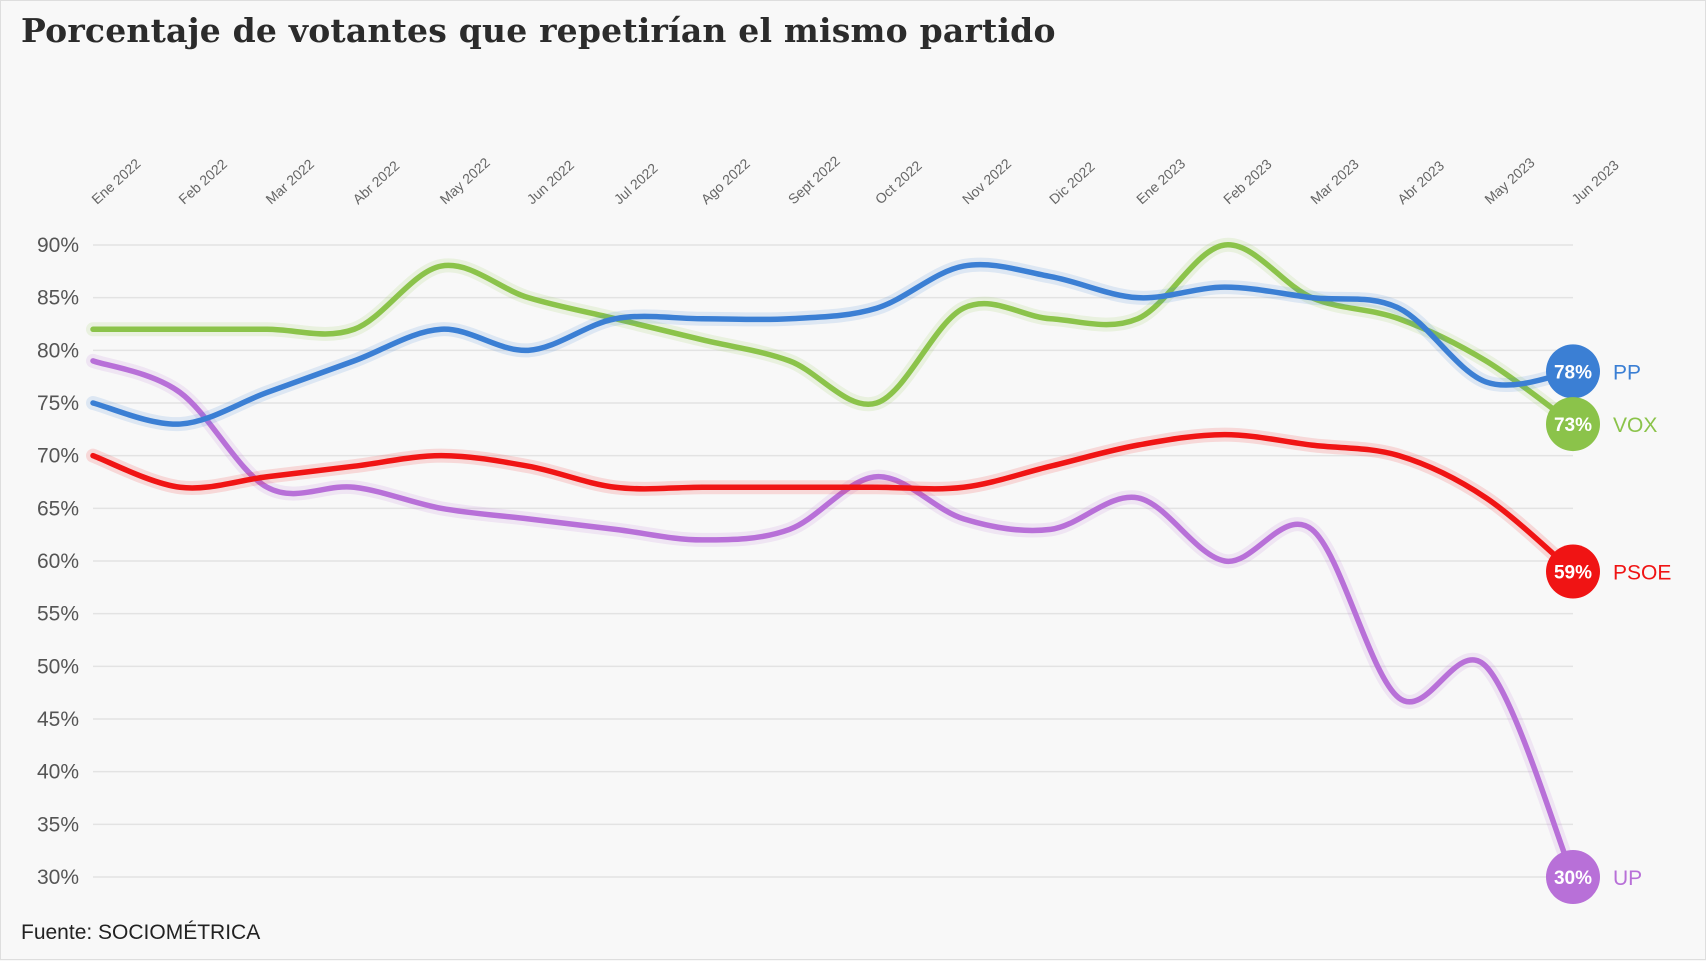 The image size is (1706, 961). What do you see at coordinates (58, 245) in the screenshot?
I see `y-tick-label: 90%` at bounding box center [58, 245].